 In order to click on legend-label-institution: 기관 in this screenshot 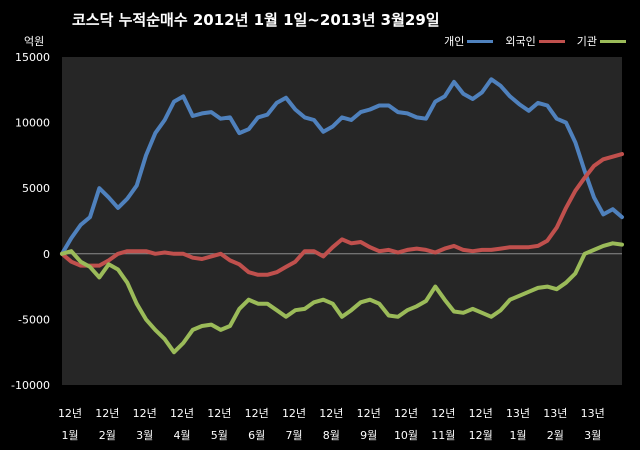, I will do `click(586, 41)`.